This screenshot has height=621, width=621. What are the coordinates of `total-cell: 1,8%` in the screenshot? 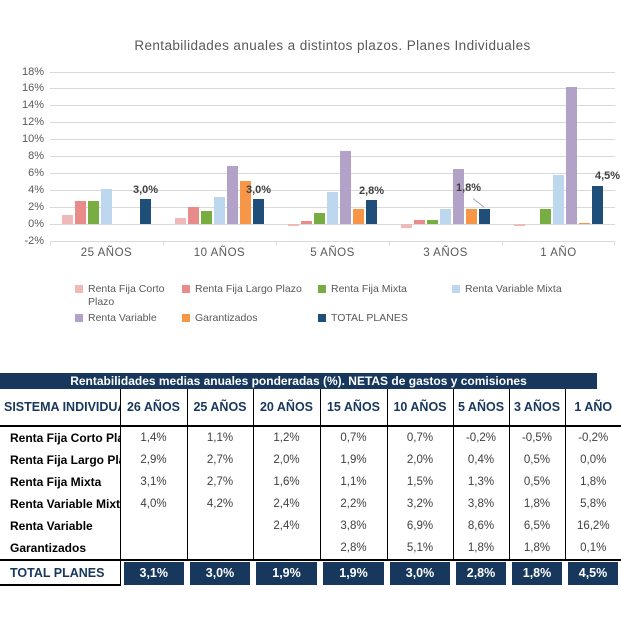 It's located at (537, 572).